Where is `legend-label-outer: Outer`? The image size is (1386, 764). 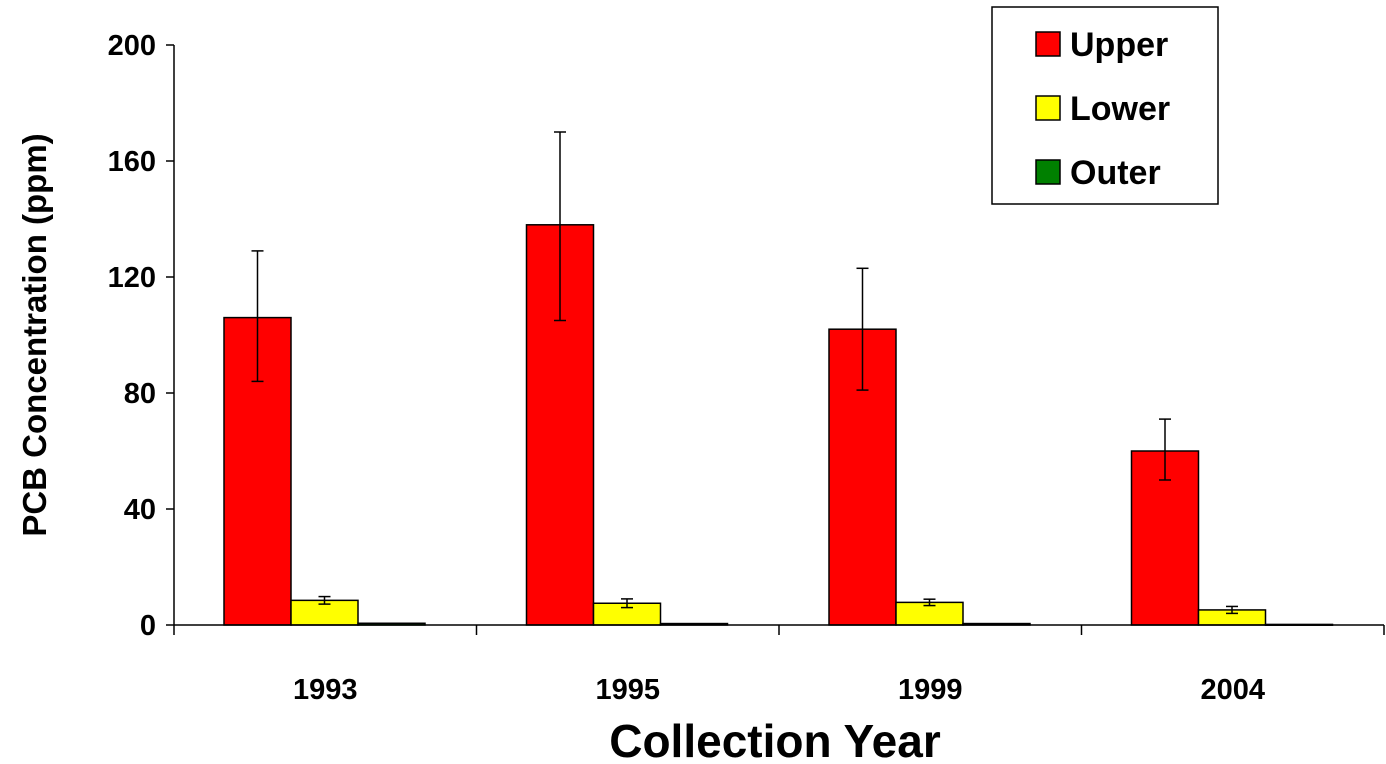
legend-label-outer: Outer is located at coordinates (1115, 173).